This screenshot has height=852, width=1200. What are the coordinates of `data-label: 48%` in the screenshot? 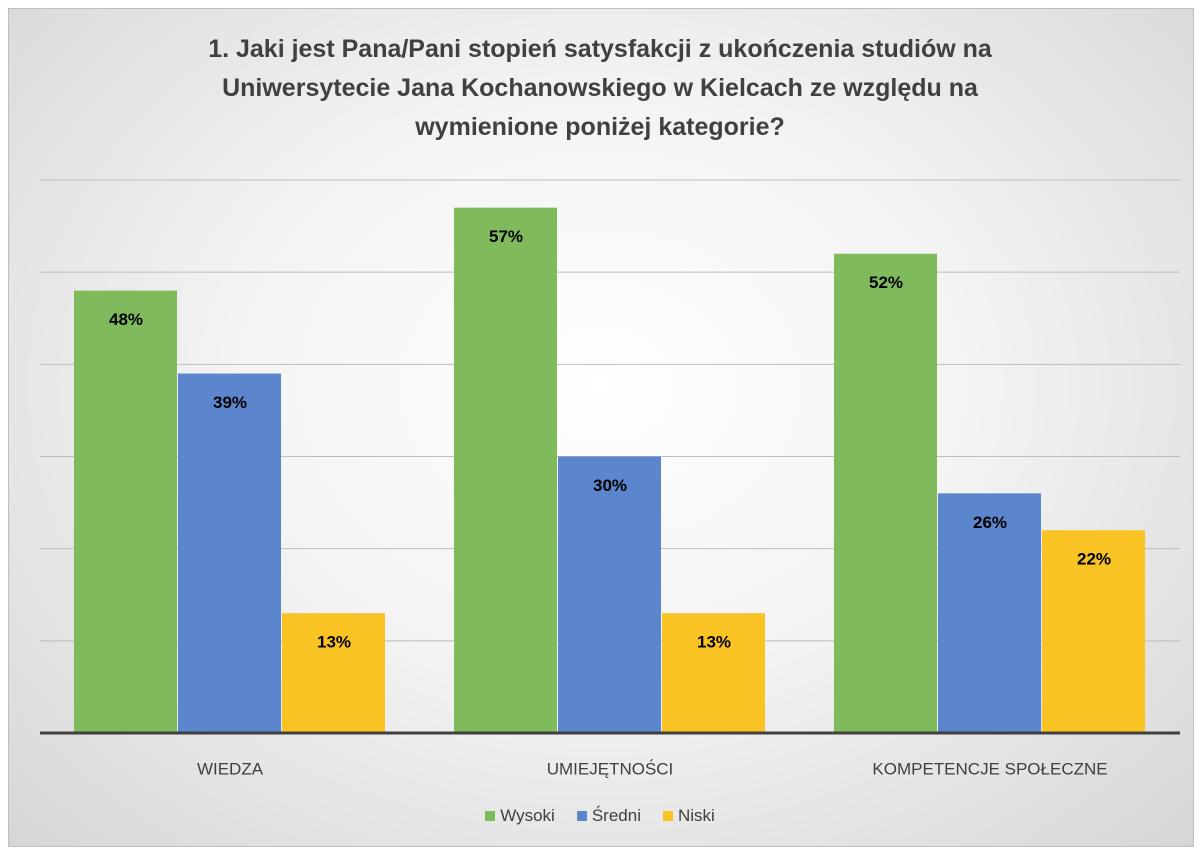 It's located at (126, 319).